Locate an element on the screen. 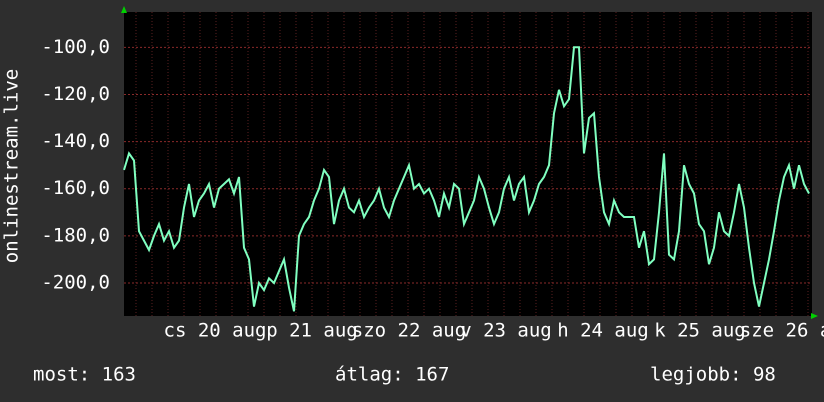 The height and width of the screenshot is (402, 824). y-tick-label: -120,0 is located at coordinates (75, 94).